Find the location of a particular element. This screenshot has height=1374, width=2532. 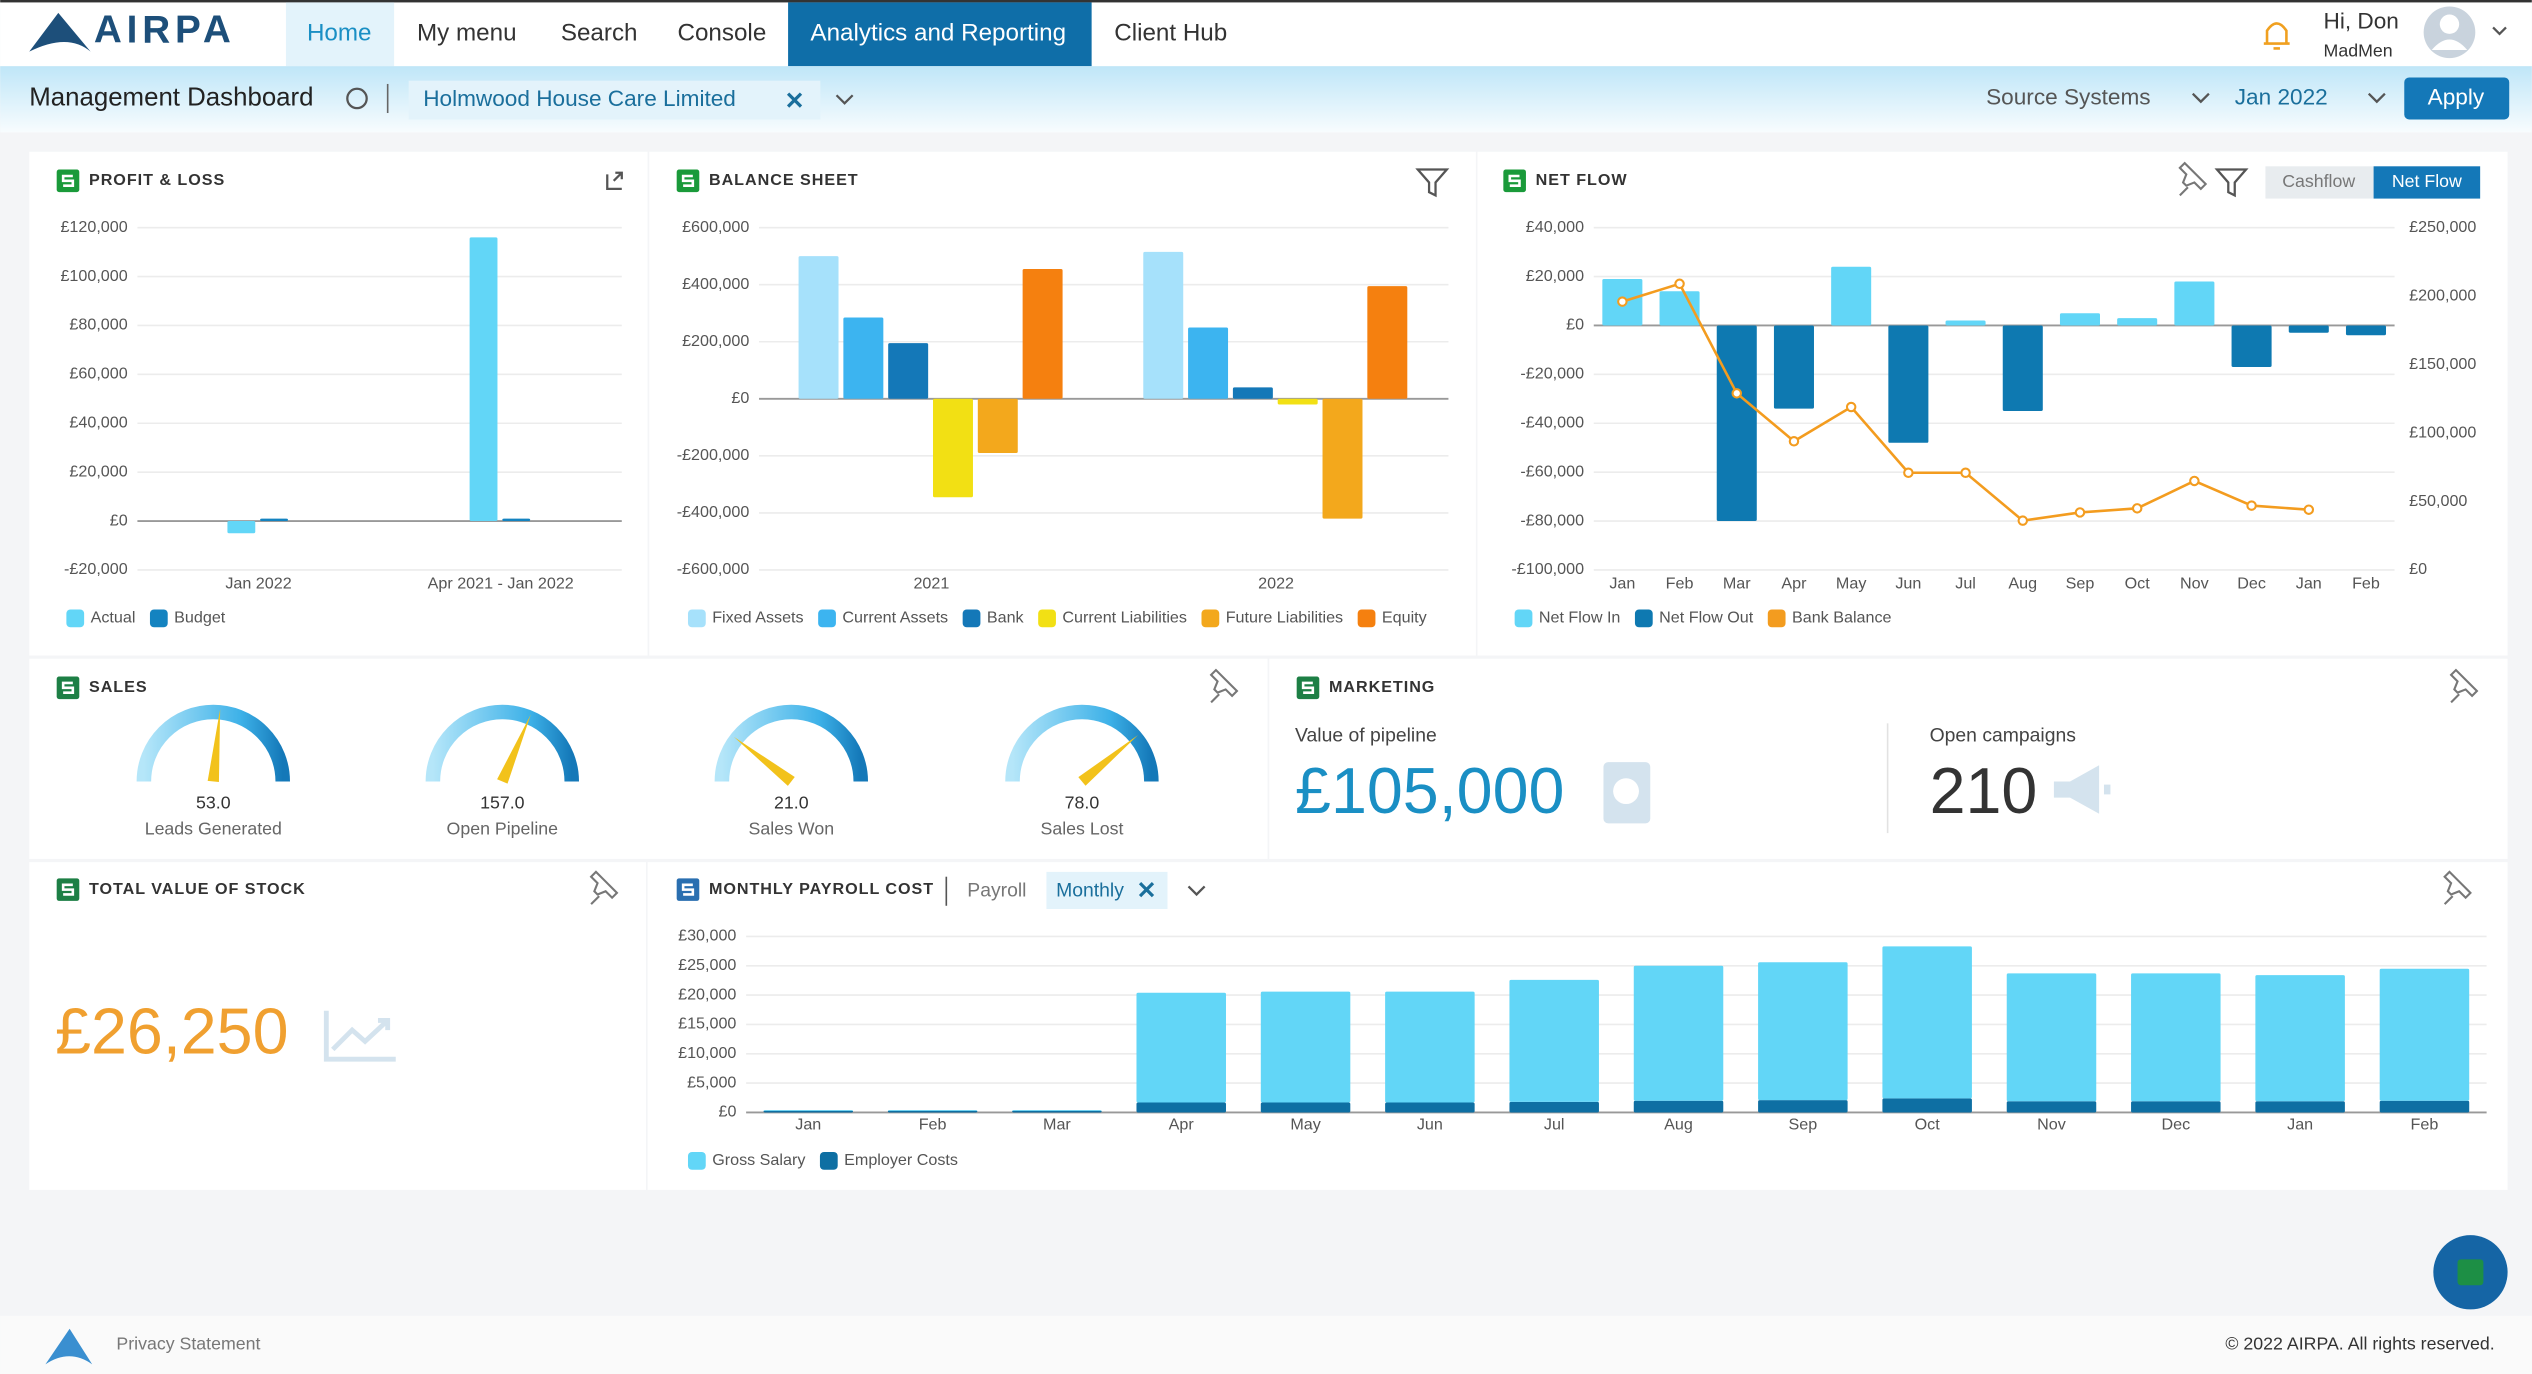

document-icon-detail is located at coordinates (1626, 791).